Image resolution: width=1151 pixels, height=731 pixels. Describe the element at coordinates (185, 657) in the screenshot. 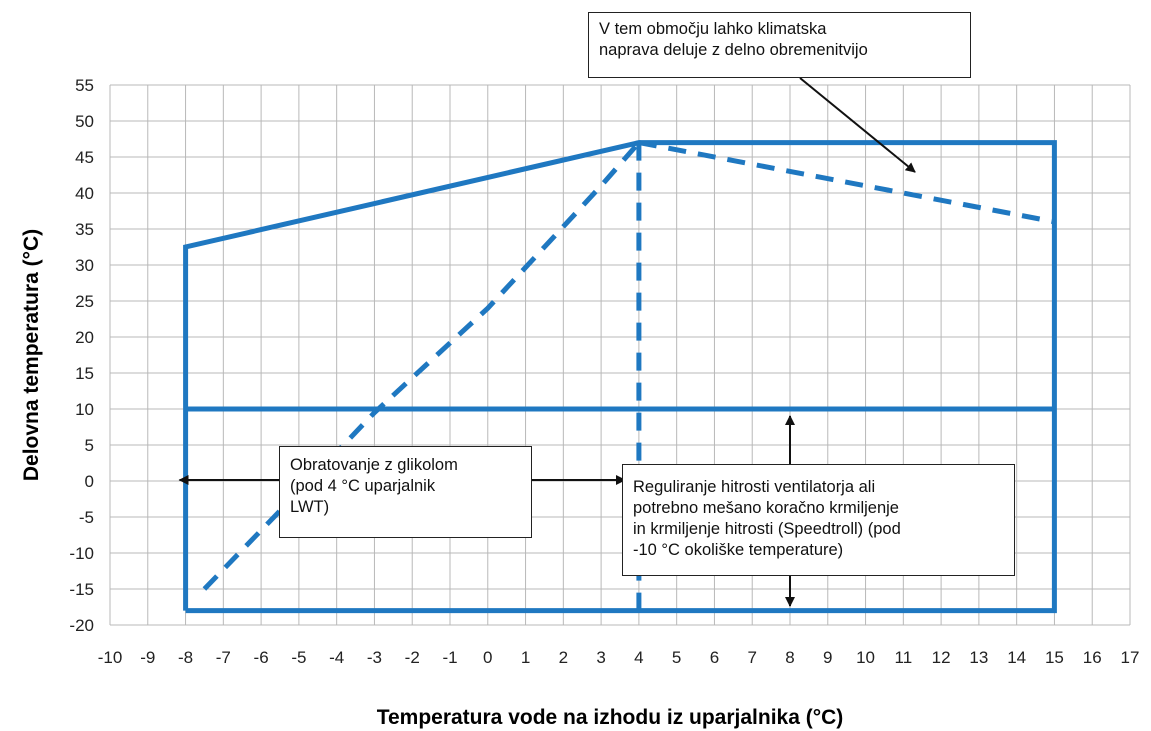

I see `x-tick-label: -8` at that location.